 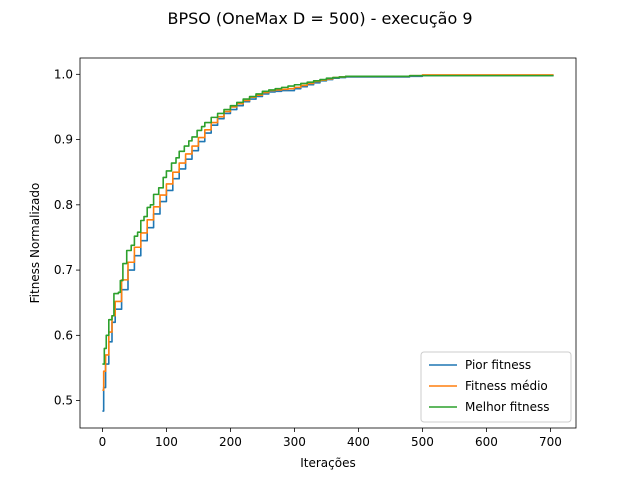 What do you see at coordinates (63, 401) in the screenshot?
I see `y-tick-label: 0.5` at bounding box center [63, 401].